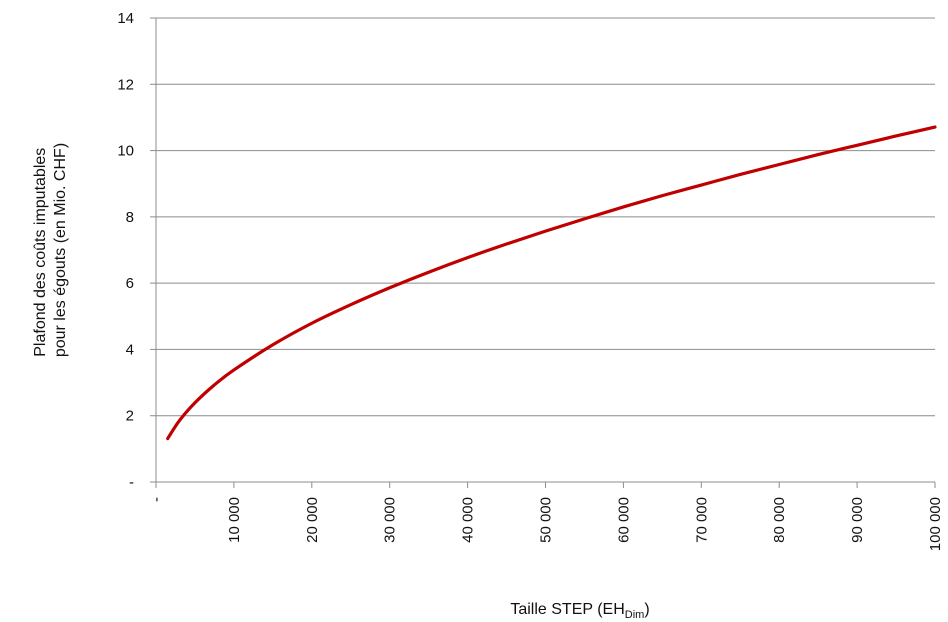  I want to click on y-axis-title-line-2: pour les égouts (en Mio. CHF), so click(60, 250).